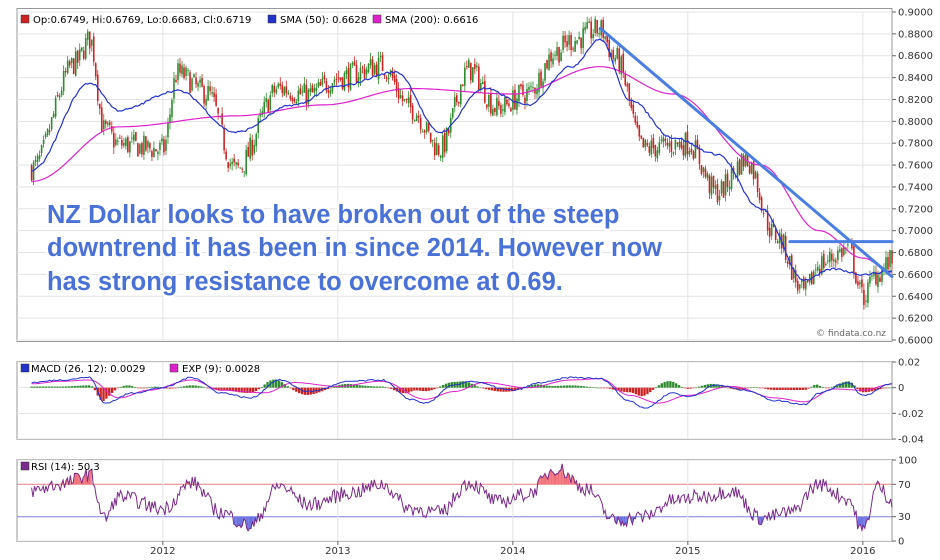 The height and width of the screenshot is (560, 940). I want to click on price-y-tick-label: 0.8400, so click(915, 78).